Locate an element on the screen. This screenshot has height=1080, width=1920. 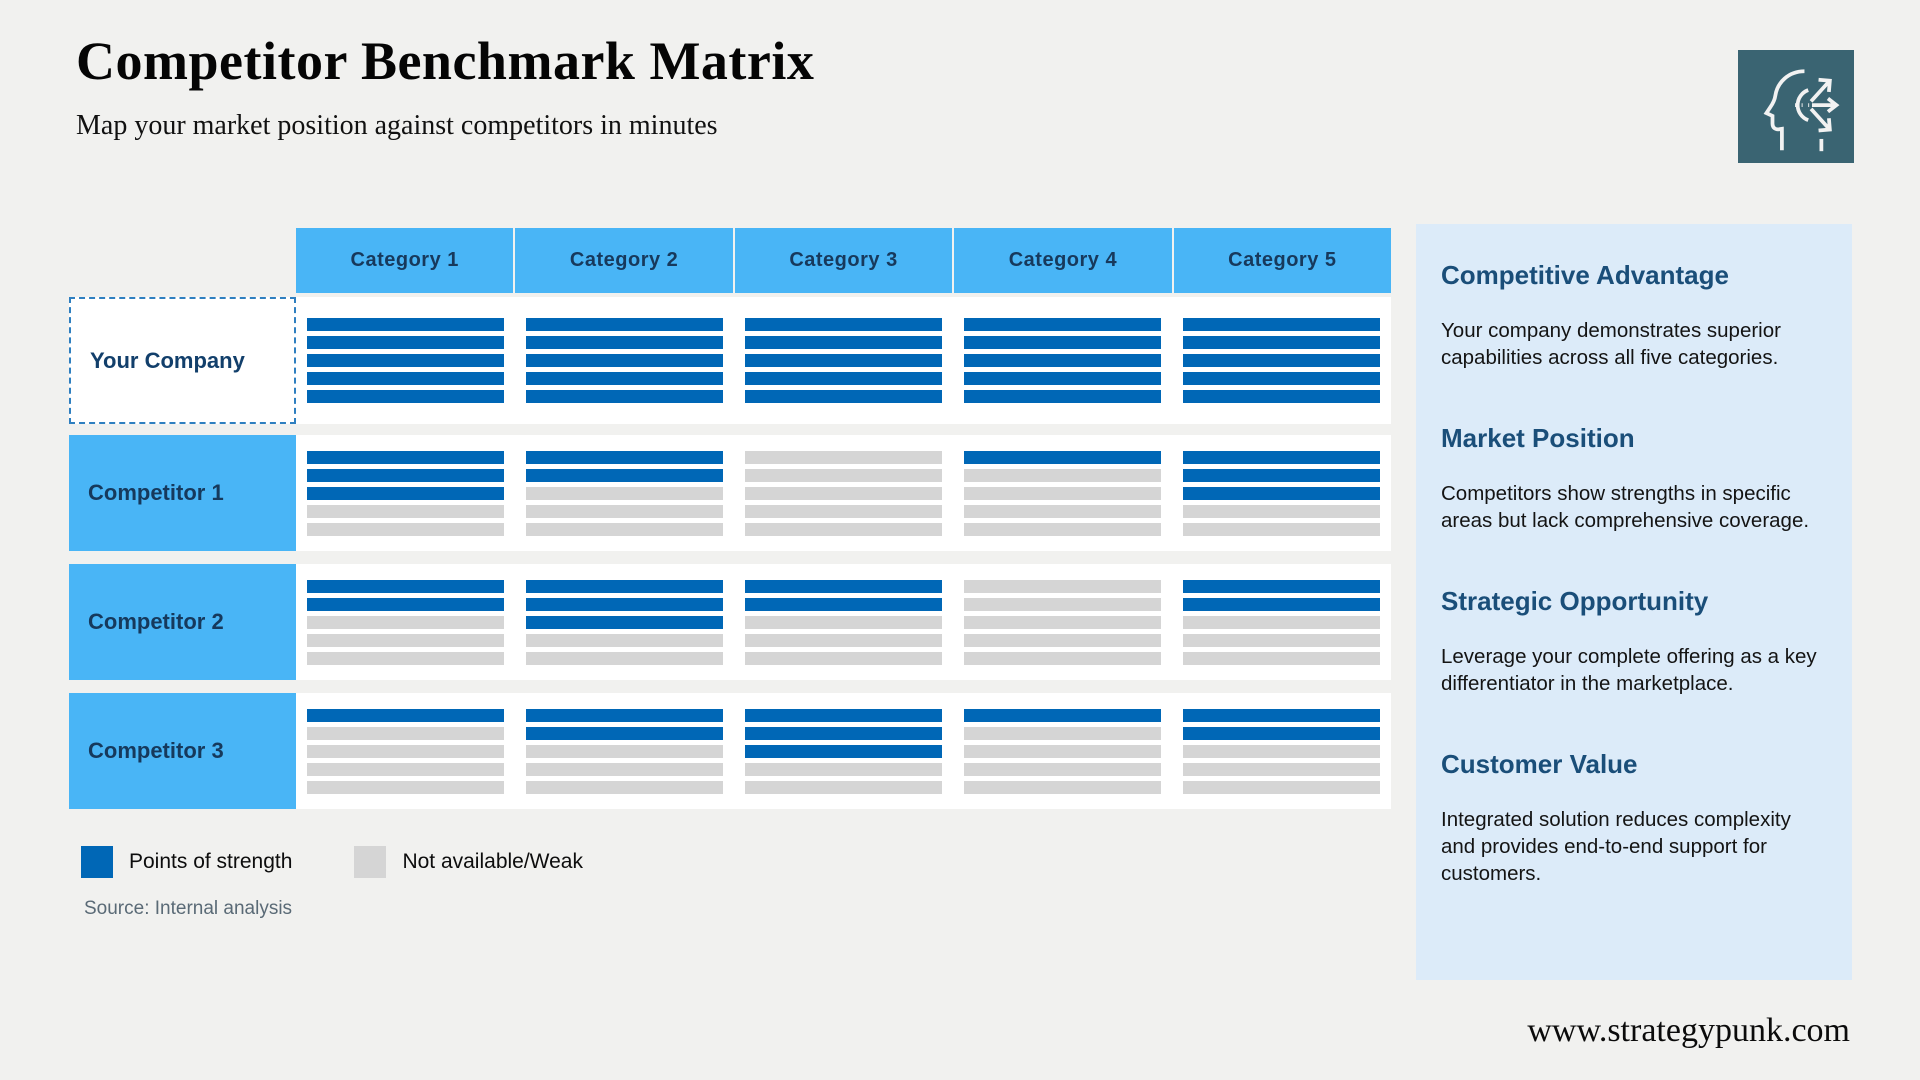
legend-item: Points of strength is located at coordinates (186, 862).